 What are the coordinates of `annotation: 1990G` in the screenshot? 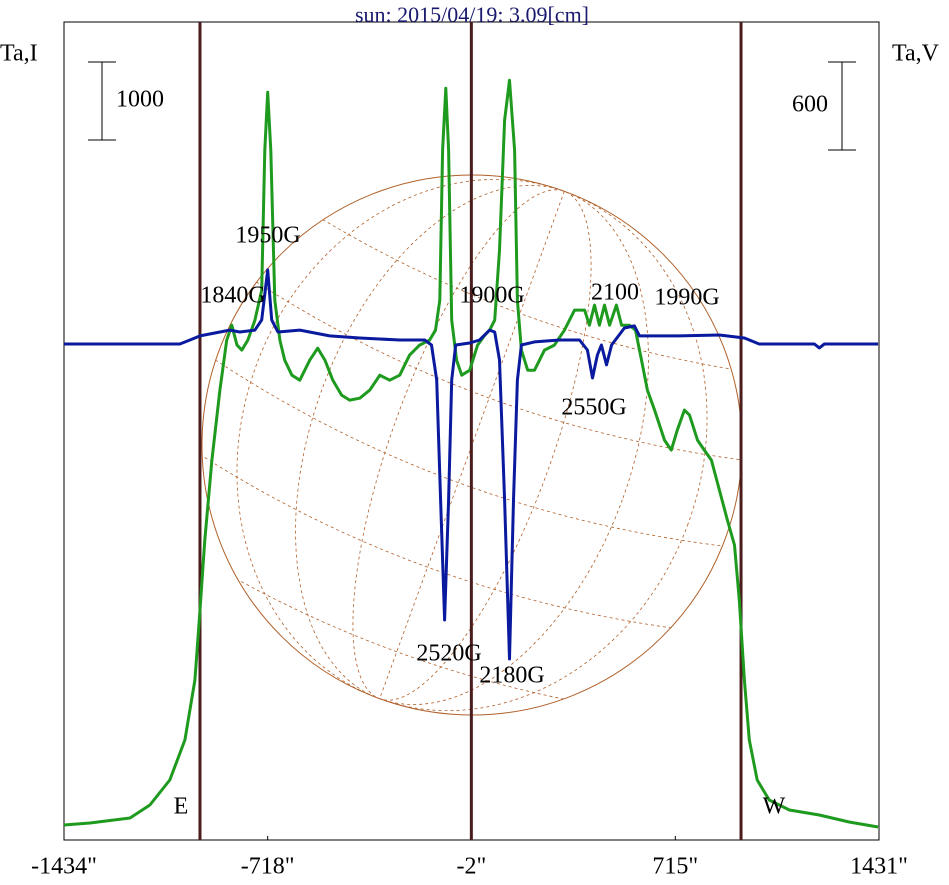 It's located at (686, 298).